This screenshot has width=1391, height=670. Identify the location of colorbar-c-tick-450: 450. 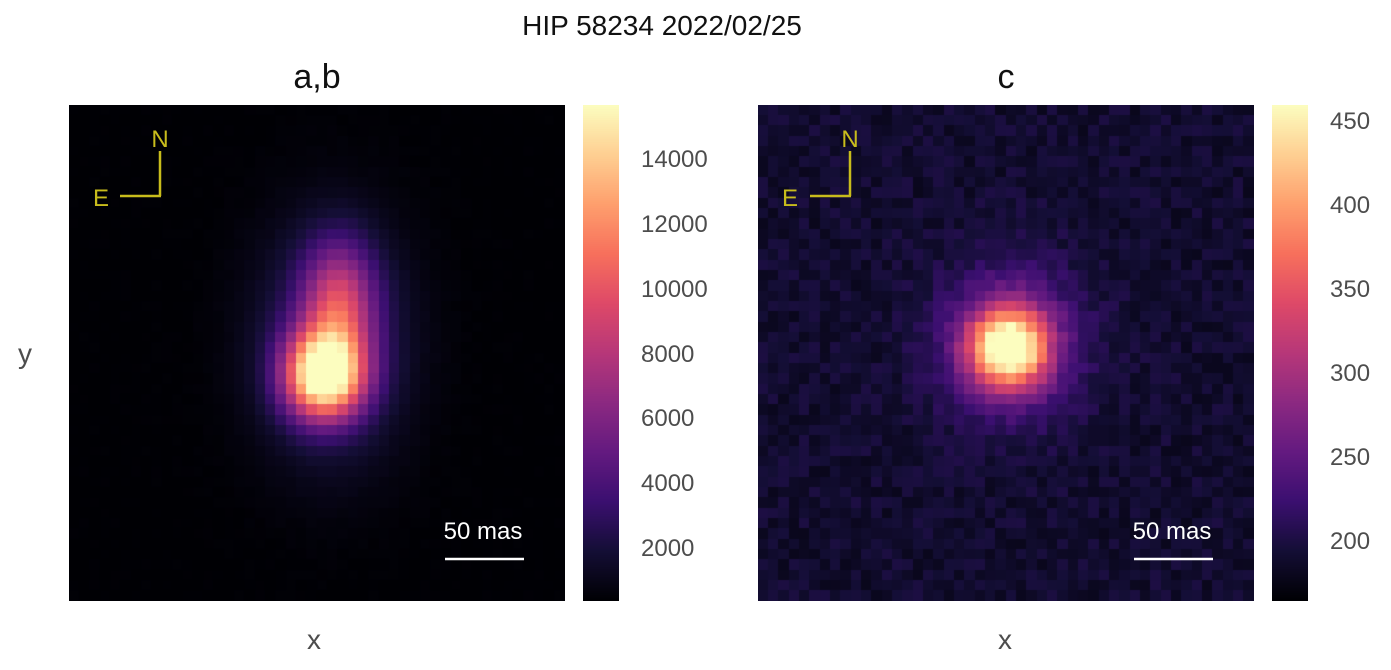
(1350, 121).